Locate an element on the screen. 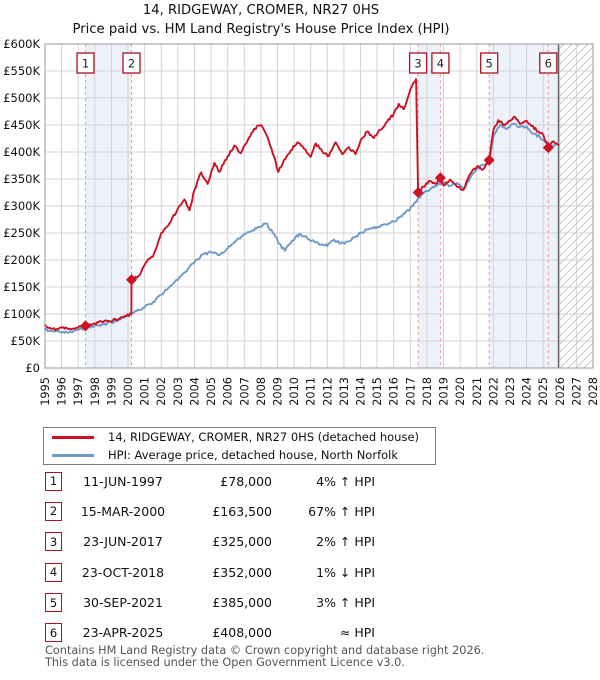 The width and height of the screenshot is (600, 680). transaction-number-box: 1 is located at coordinates (53, 481).